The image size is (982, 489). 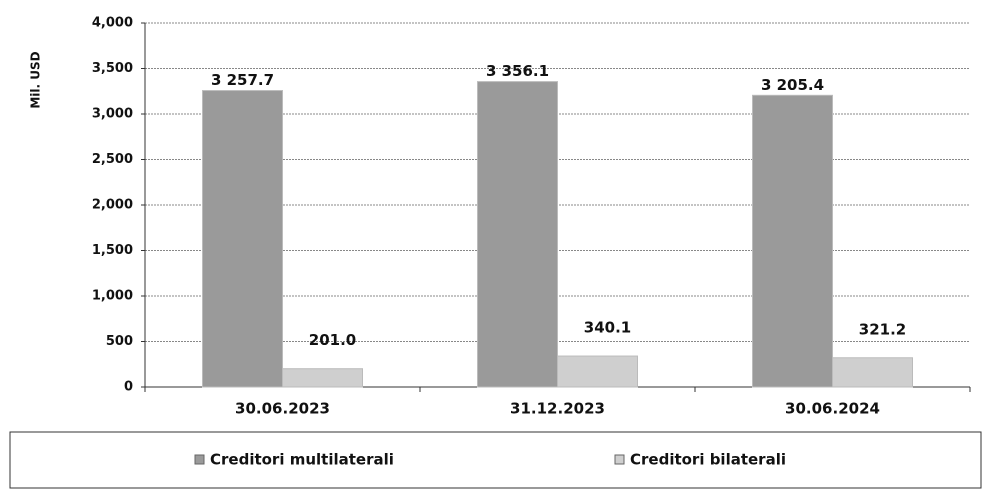 What do you see at coordinates (112, 23) in the screenshot?
I see `y-tick-label: 4,000` at bounding box center [112, 23].